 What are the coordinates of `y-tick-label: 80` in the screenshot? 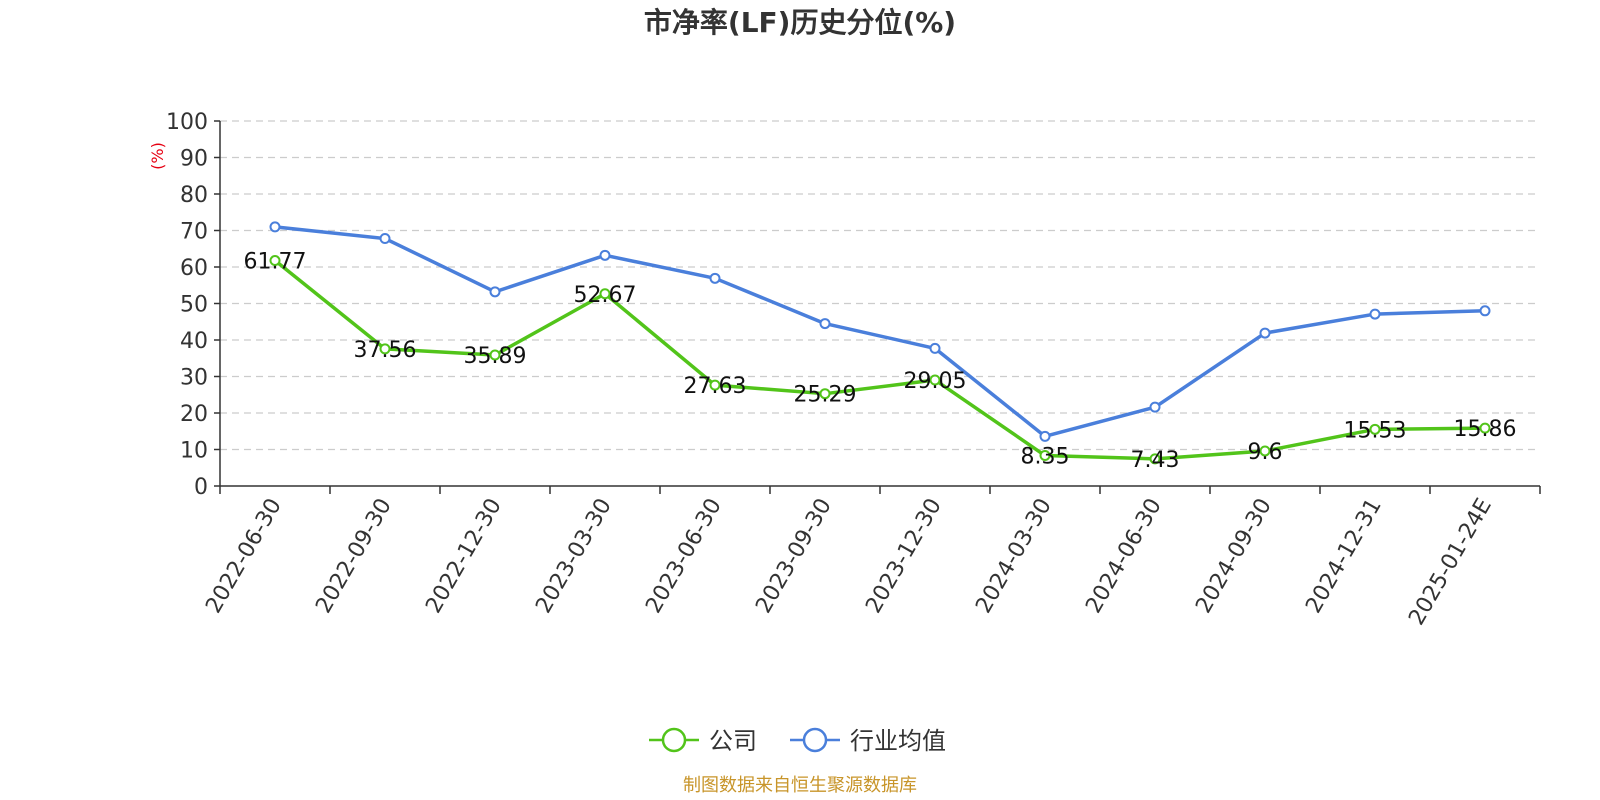 It's located at (194, 195).